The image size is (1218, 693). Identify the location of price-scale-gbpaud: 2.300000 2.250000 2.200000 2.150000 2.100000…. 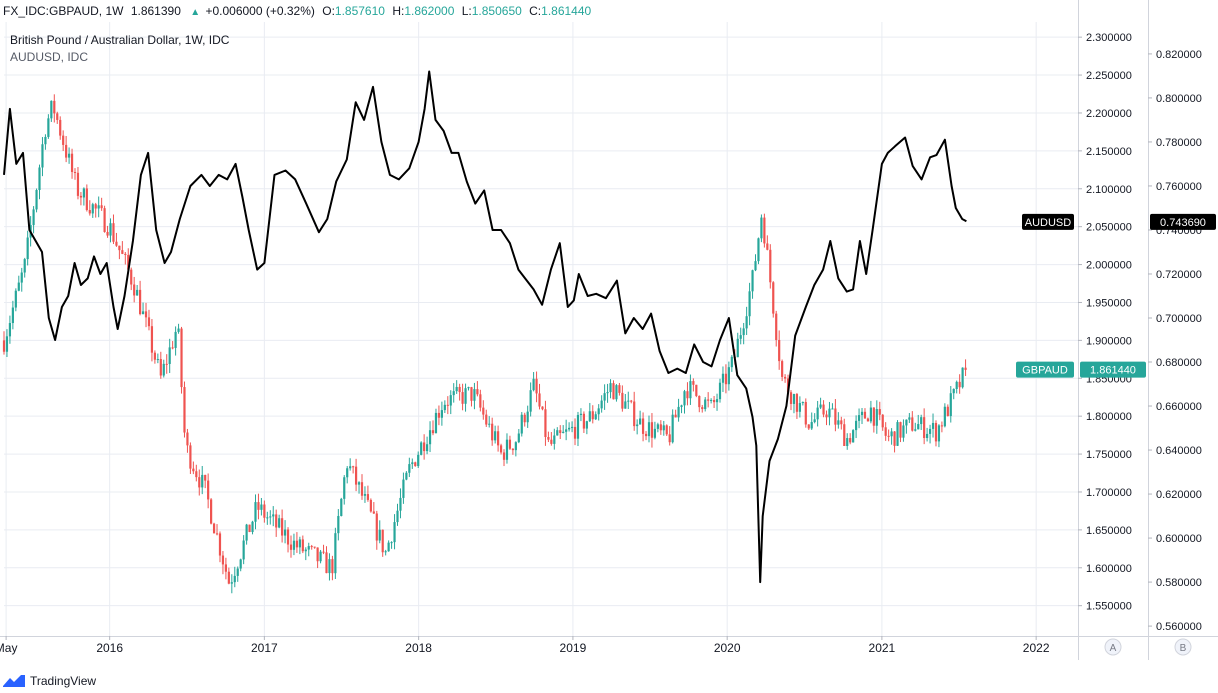
(1105, 322).